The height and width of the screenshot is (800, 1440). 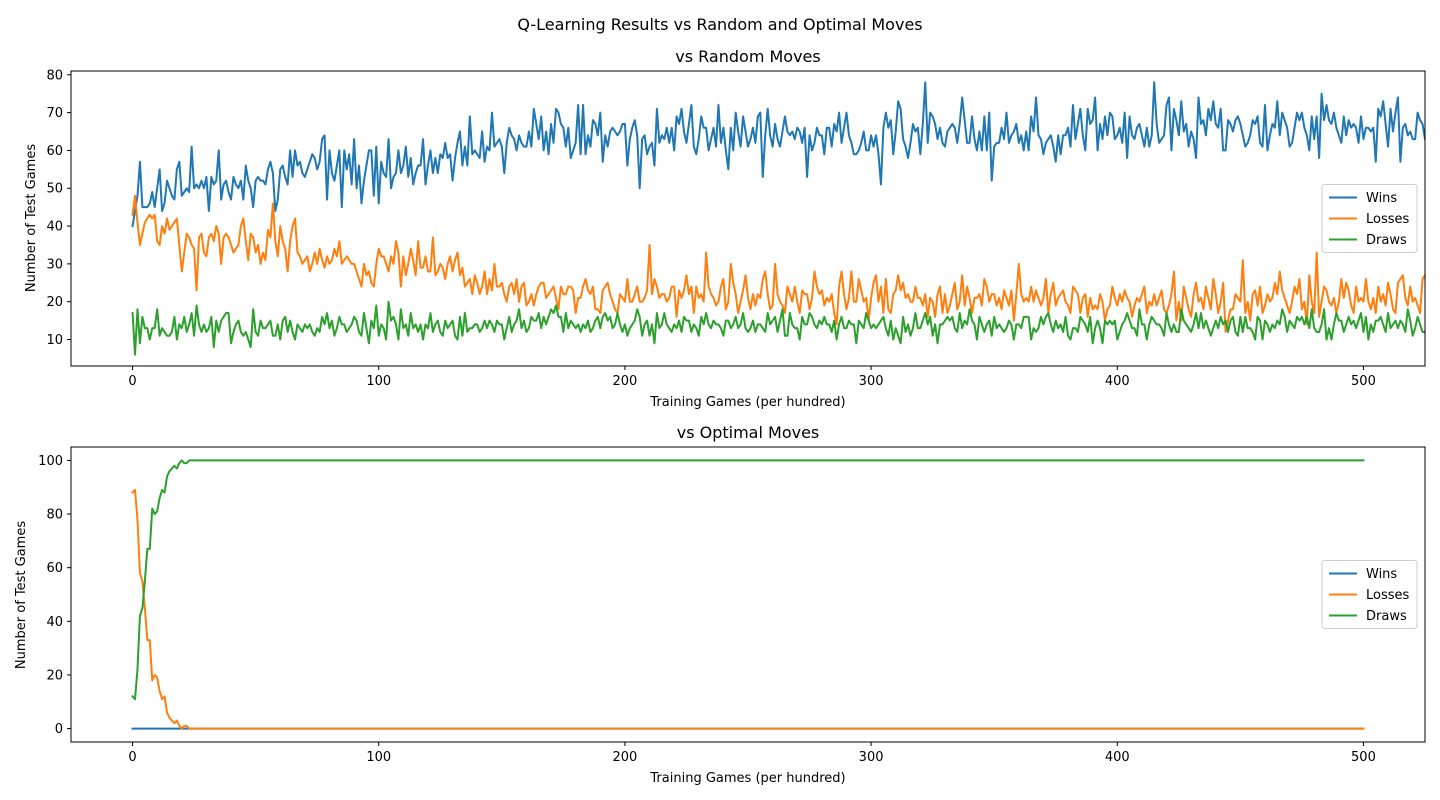 What do you see at coordinates (54, 189) in the screenshot?
I see `y-tick-label: 50` at bounding box center [54, 189].